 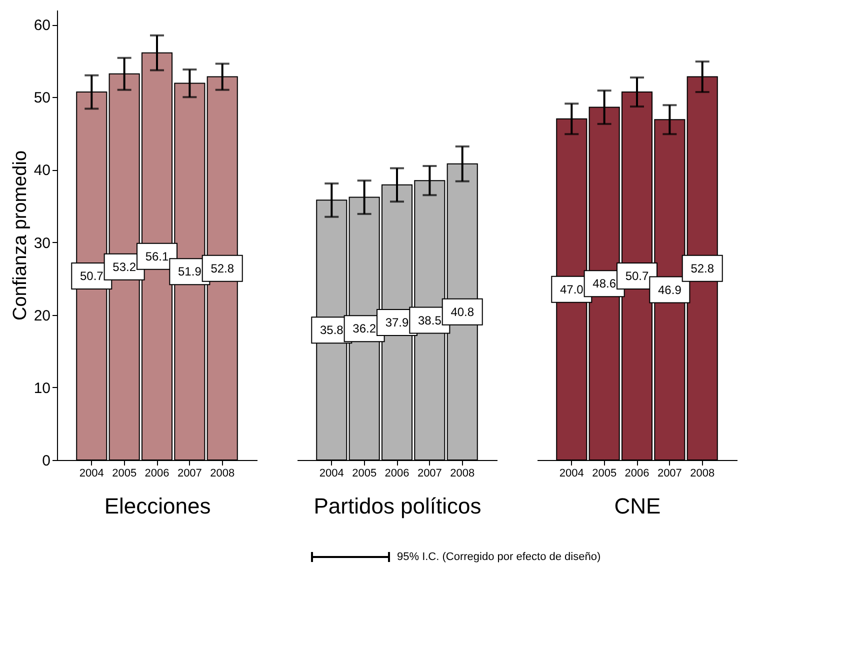 I want to click on y-tick-label: 0, so click(x=46, y=461).